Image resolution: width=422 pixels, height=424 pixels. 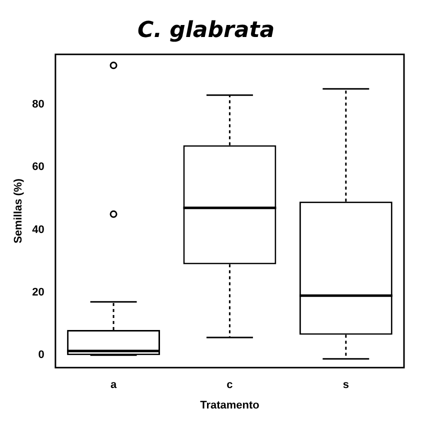 What do you see at coordinates (229, 385) in the screenshot?
I see `x-tick-label: c` at bounding box center [229, 385].